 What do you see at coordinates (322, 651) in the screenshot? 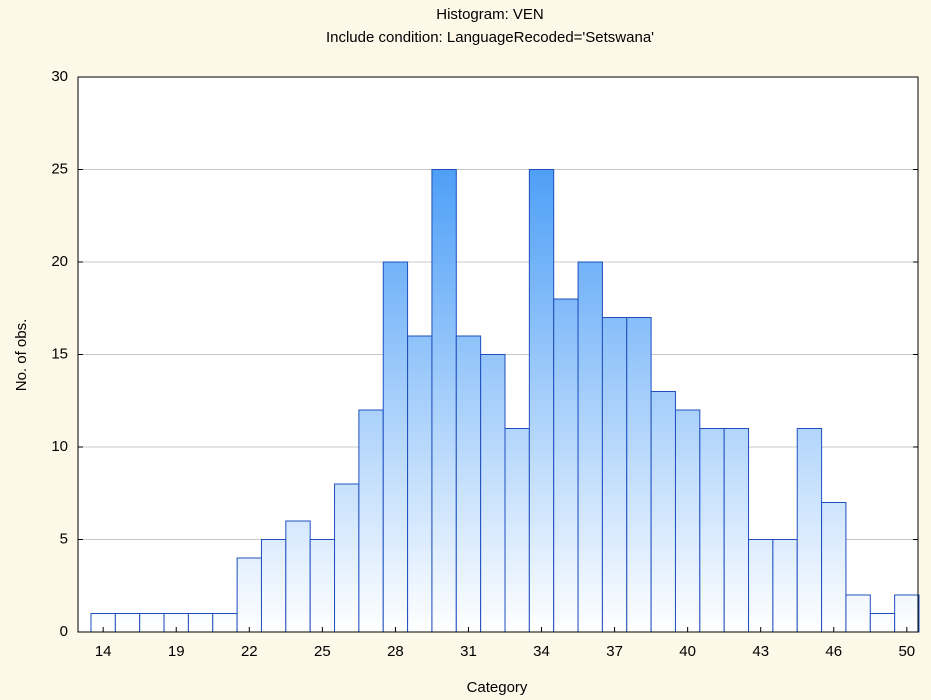
I see `x-tick-label: 25` at bounding box center [322, 651].